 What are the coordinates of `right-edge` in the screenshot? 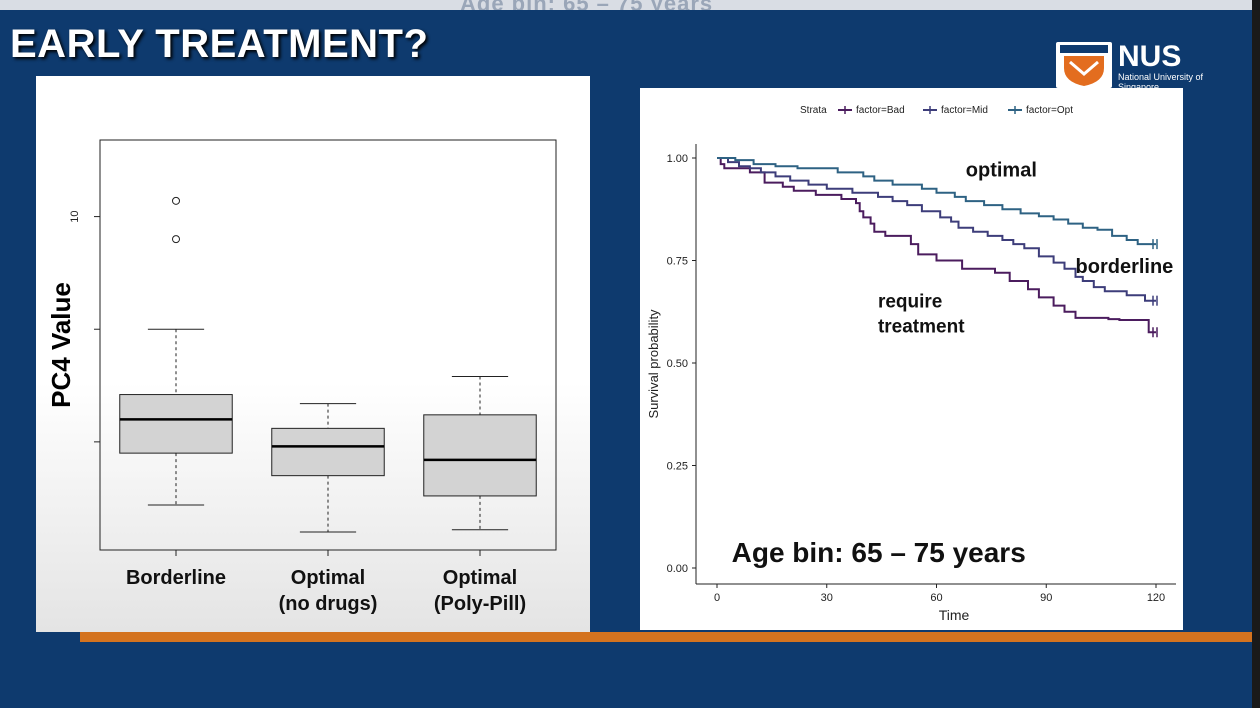 It's located at (1256, 354).